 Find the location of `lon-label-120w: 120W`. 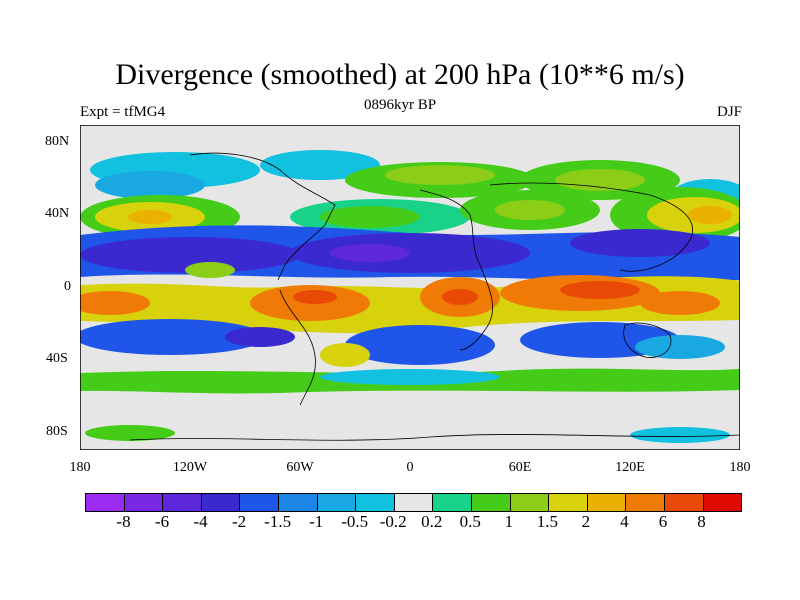

lon-label-120w: 120W is located at coordinates (190, 467).